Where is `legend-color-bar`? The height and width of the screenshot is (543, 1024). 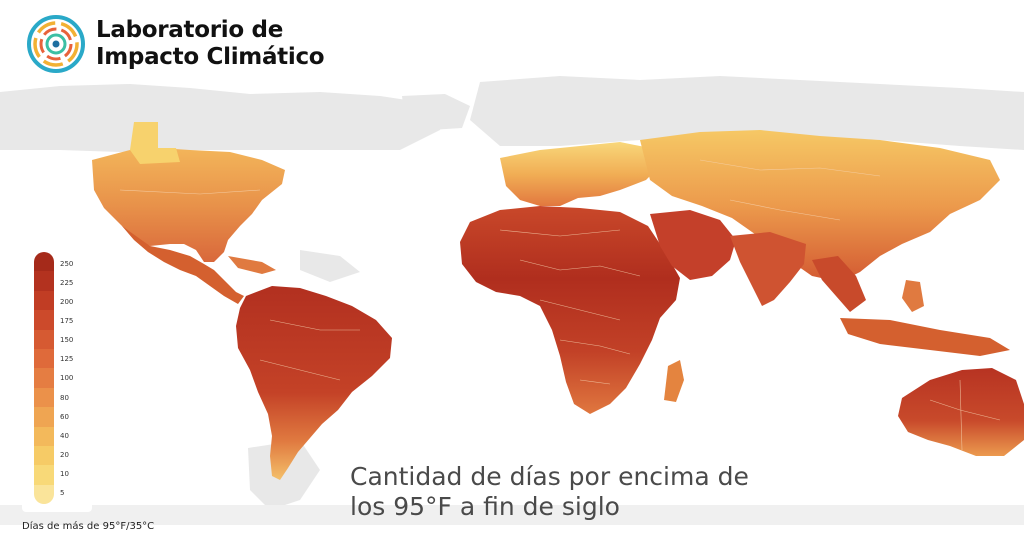
legend-color-bar is located at coordinates (44, 378).